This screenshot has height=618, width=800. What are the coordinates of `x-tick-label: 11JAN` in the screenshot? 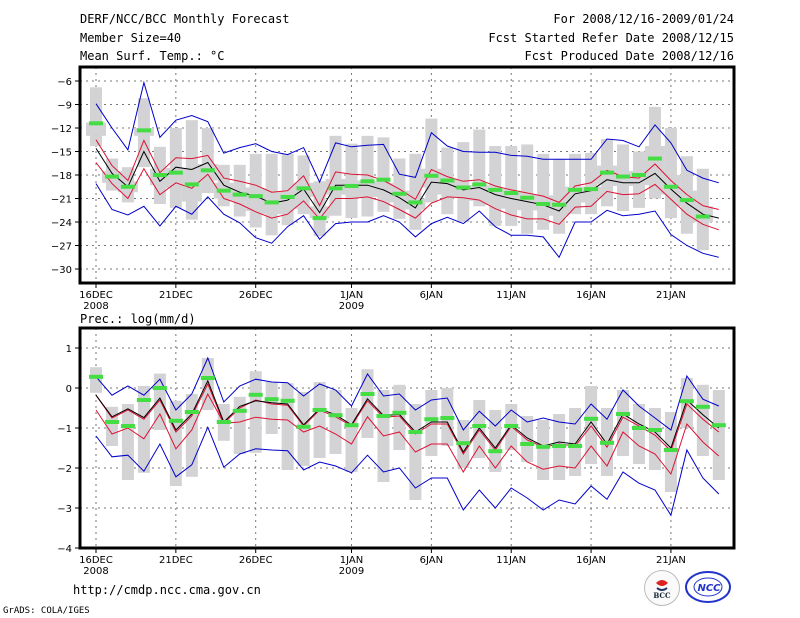 It's located at (511, 560).